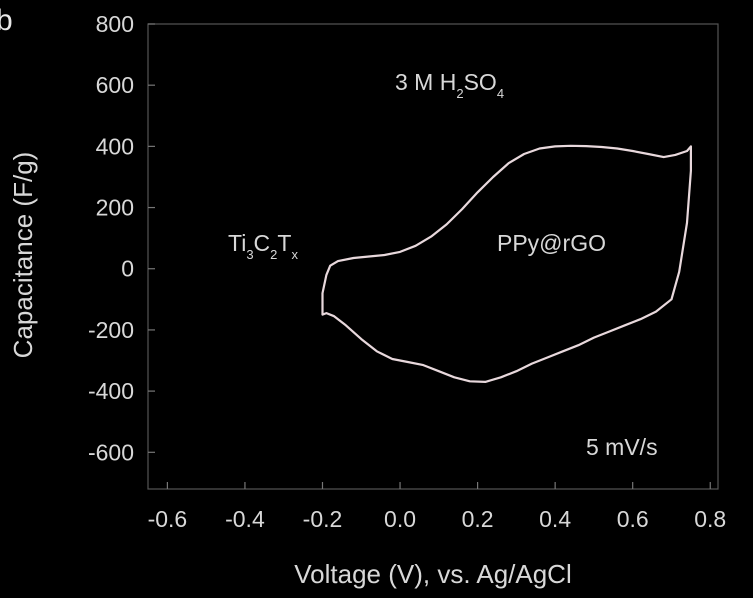 Image resolution: width=753 pixels, height=598 pixels. I want to click on panel-label: b, so click(6, 20).